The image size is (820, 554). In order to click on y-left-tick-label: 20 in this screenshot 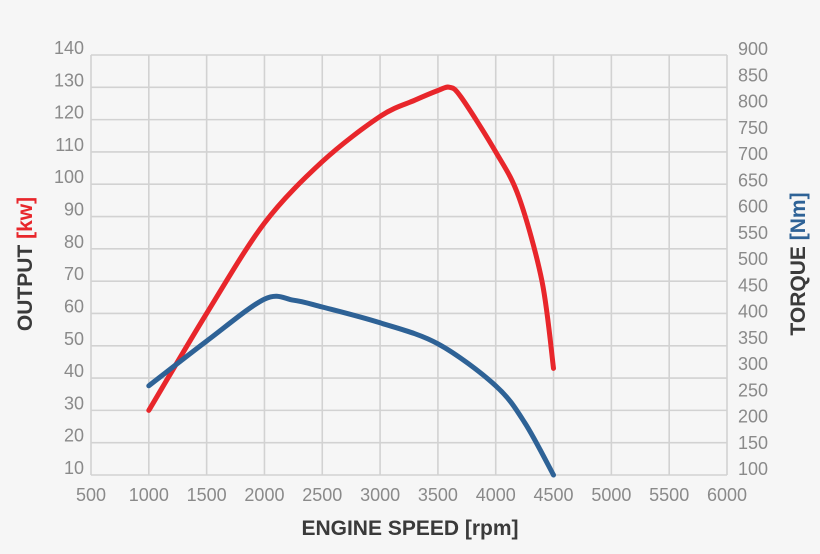, I will do `click(74, 436)`.